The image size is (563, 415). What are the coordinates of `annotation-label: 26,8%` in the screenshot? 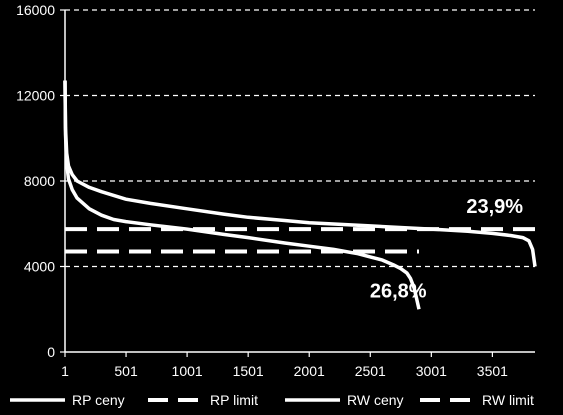 It's located at (398, 291).